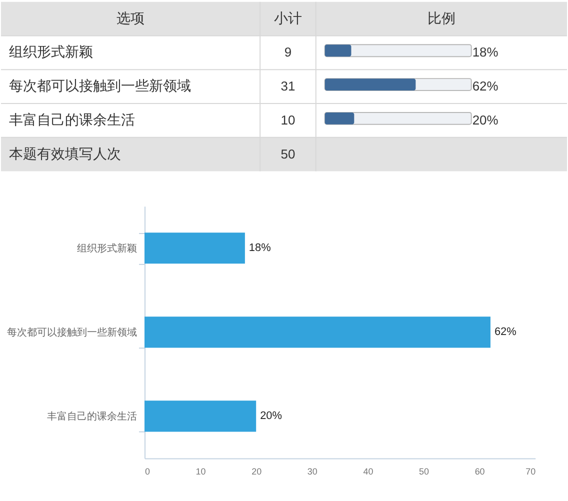 The width and height of the screenshot is (568, 501). What do you see at coordinates (201, 471) in the screenshot?
I see `x-tick-label: 10` at bounding box center [201, 471].